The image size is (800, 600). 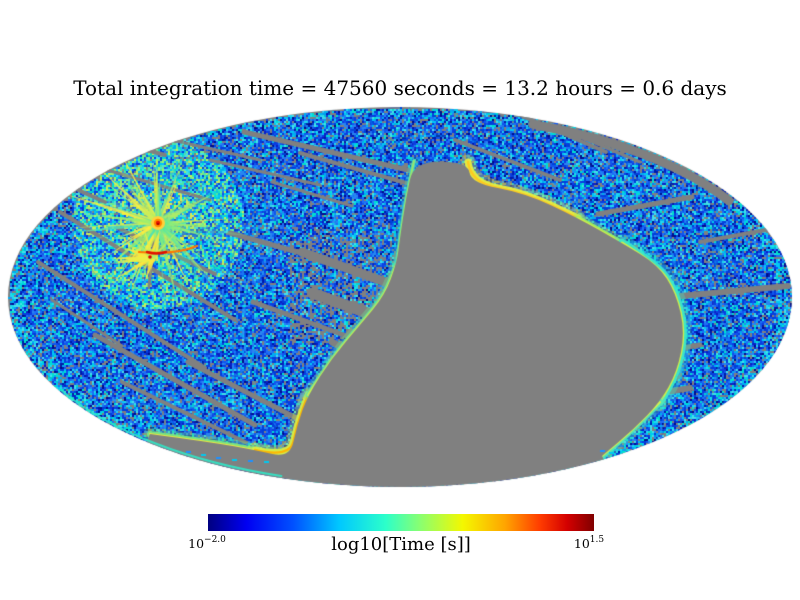 What do you see at coordinates (581, 544) in the screenshot?
I see `tick-max-base: 10` at bounding box center [581, 544].